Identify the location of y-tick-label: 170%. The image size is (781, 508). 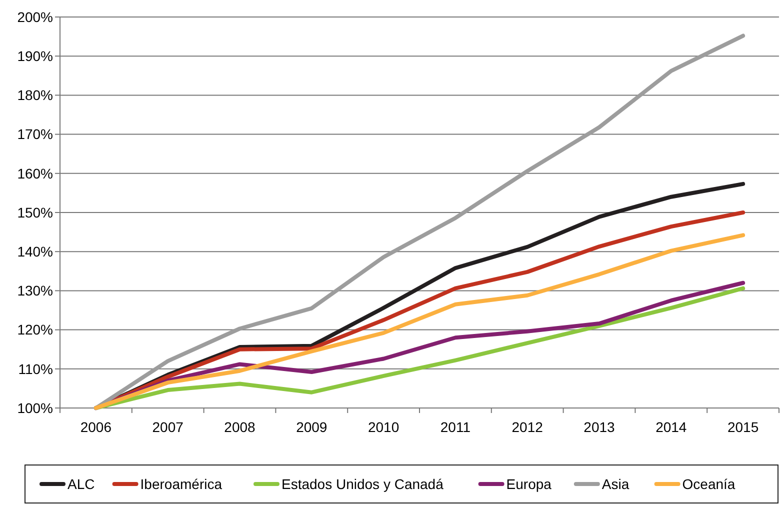
(35, 134).